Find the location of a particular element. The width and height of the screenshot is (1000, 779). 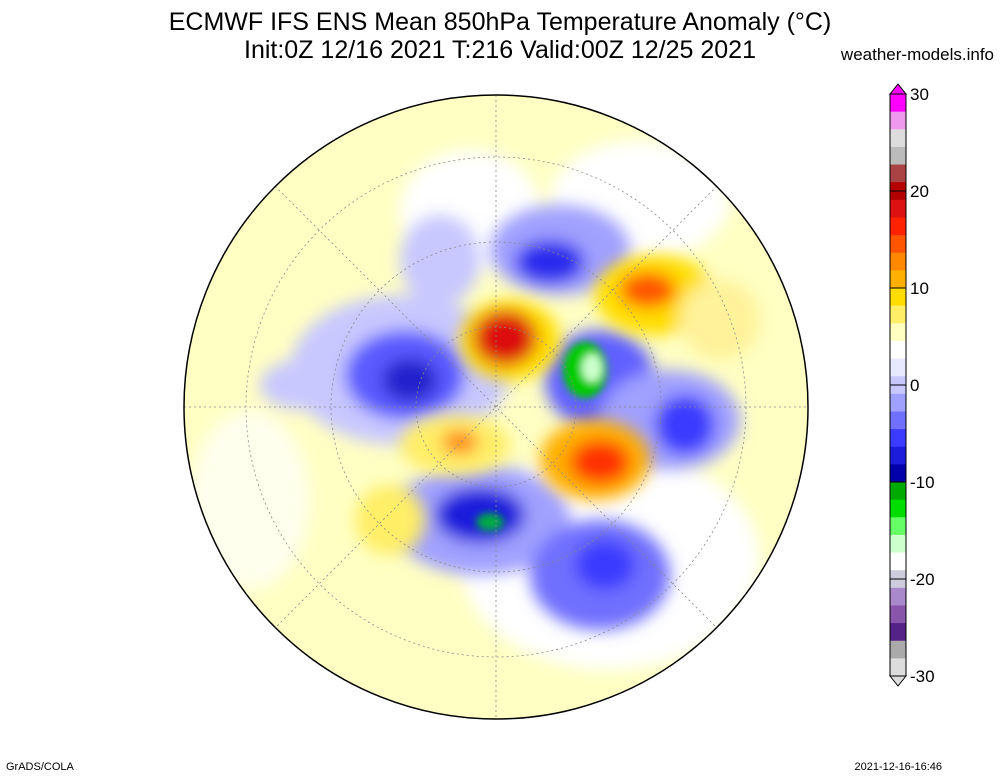

colorbar-label: 10 is located at coordinates (919, 288).